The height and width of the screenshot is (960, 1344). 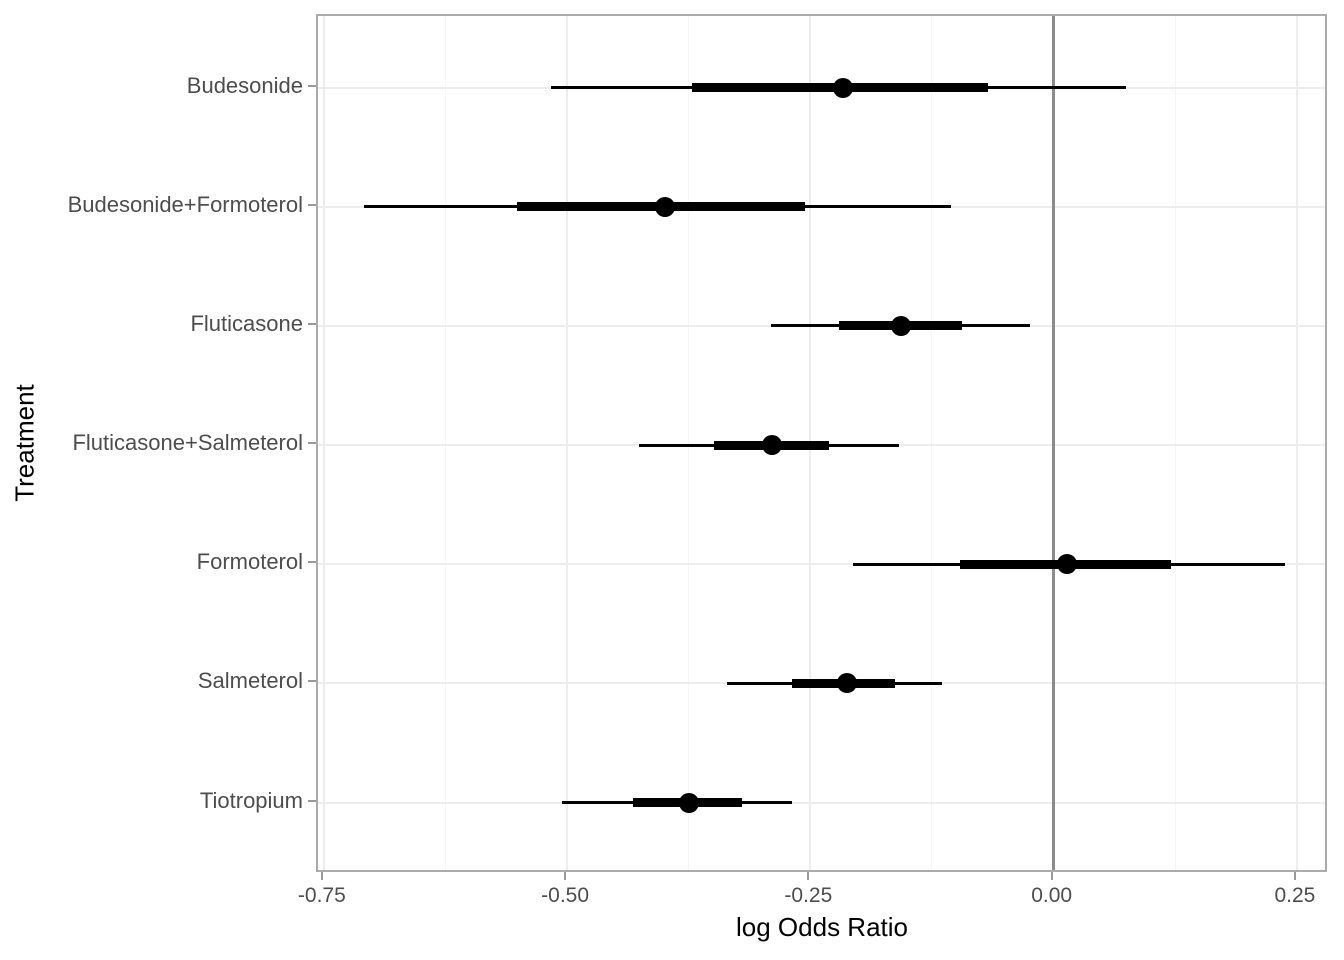 What do you see at coordinates (565, 895) in the screenshot?
I see `x-tick-label: -0.50` at bounding box center [565, 895].